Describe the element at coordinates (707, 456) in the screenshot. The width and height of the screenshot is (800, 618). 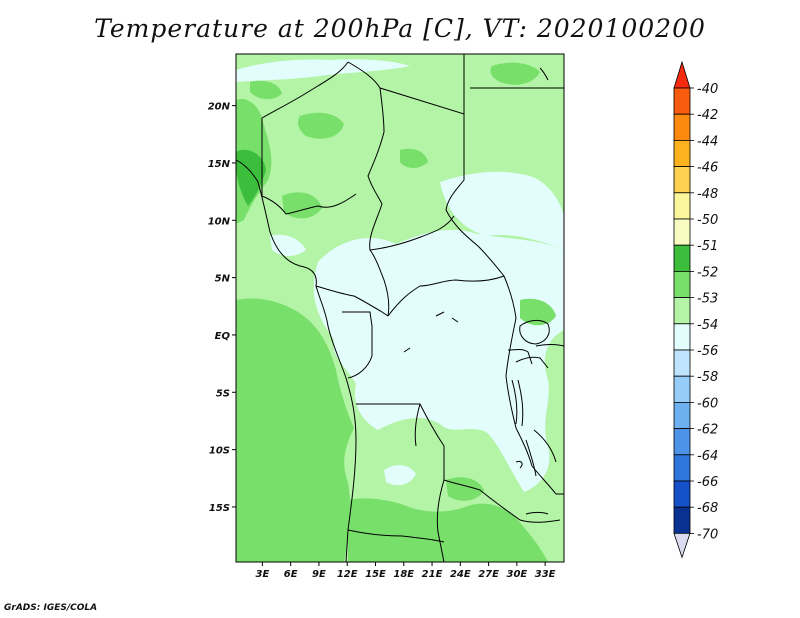
I see `colorbar-label: -64` at that location.